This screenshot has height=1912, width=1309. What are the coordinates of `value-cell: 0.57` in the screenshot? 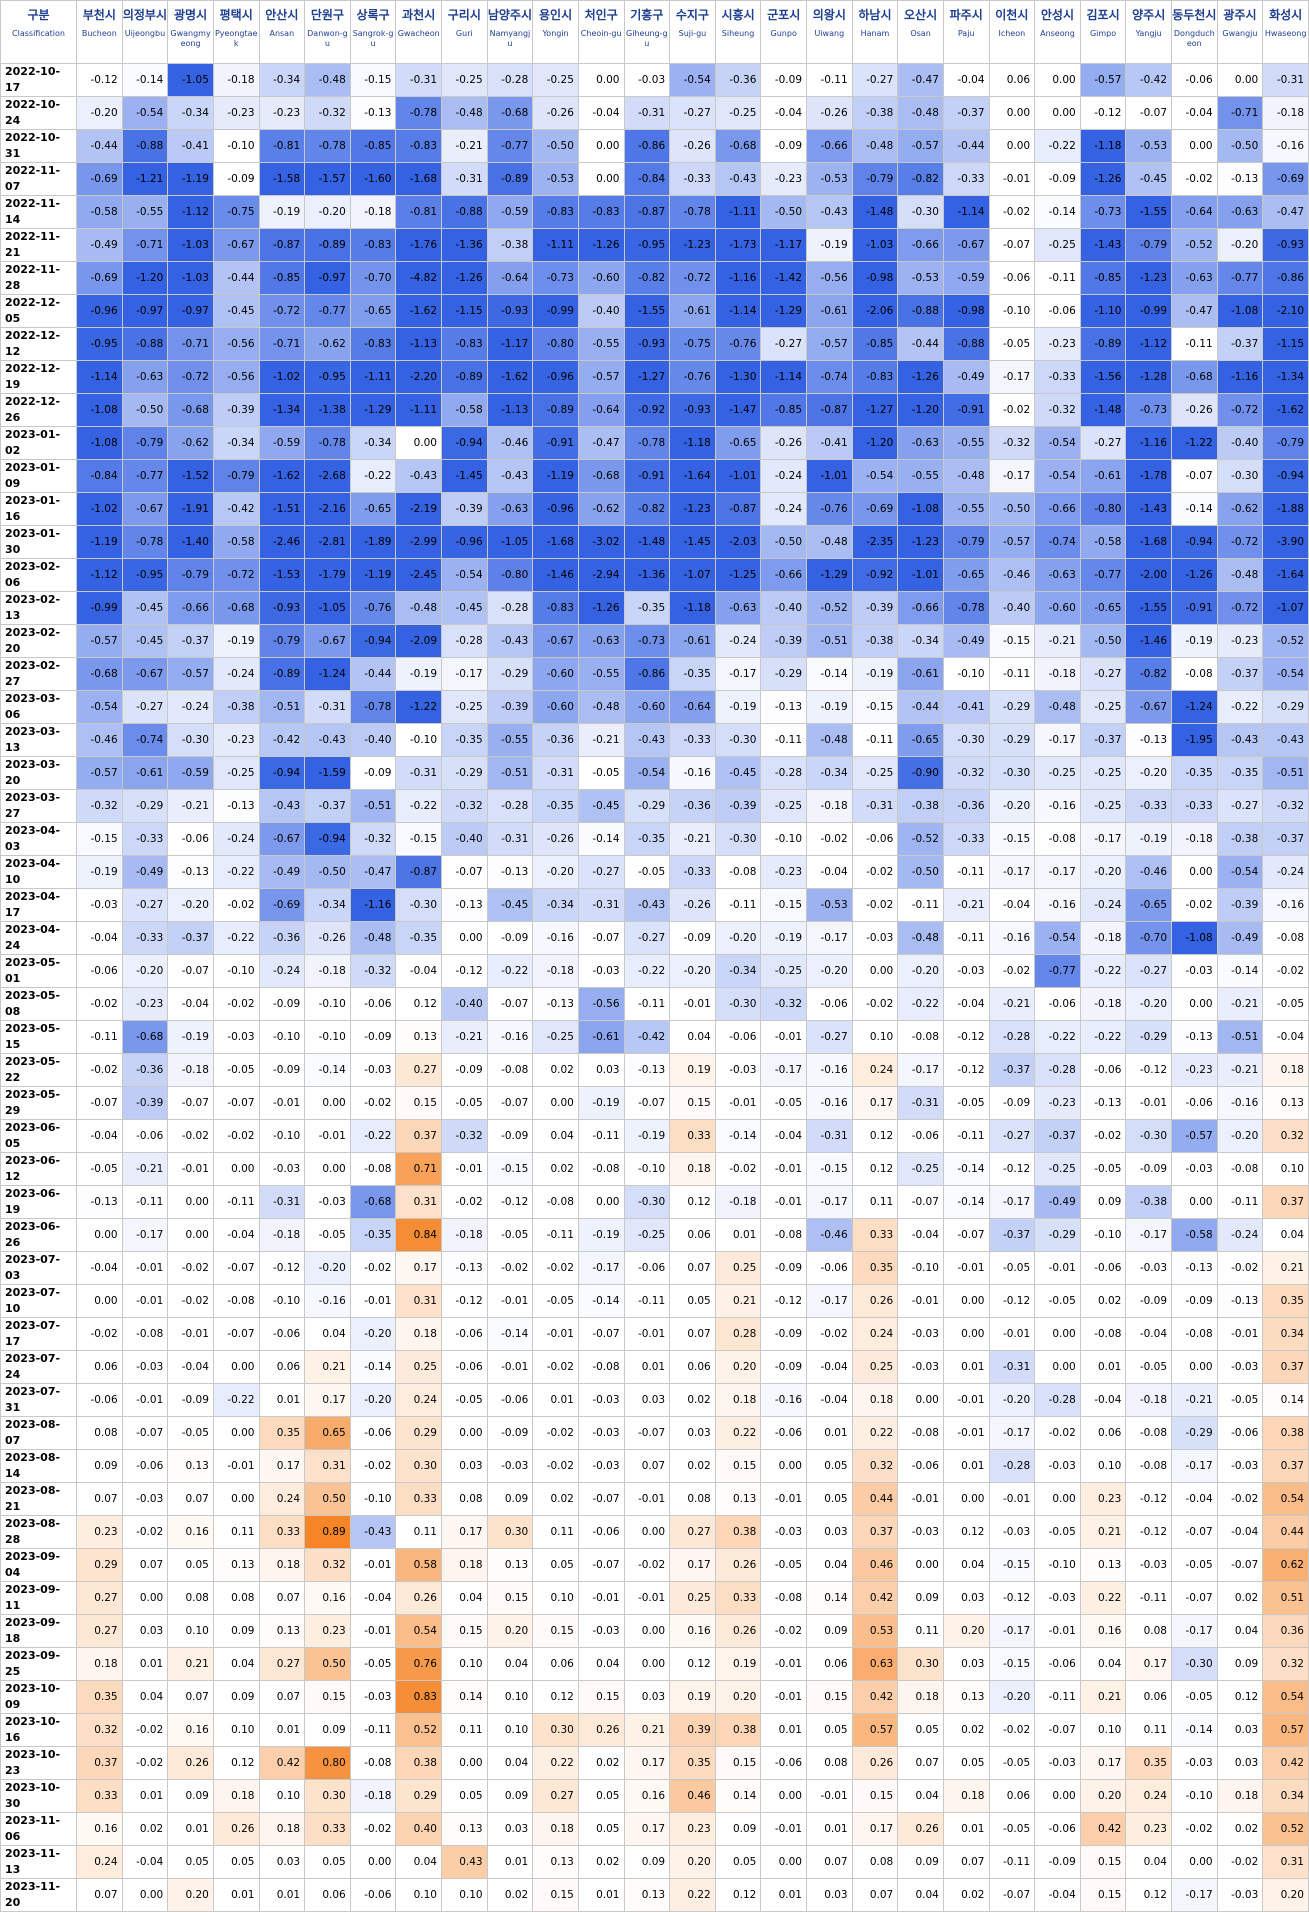 It's located at (875, 1730).